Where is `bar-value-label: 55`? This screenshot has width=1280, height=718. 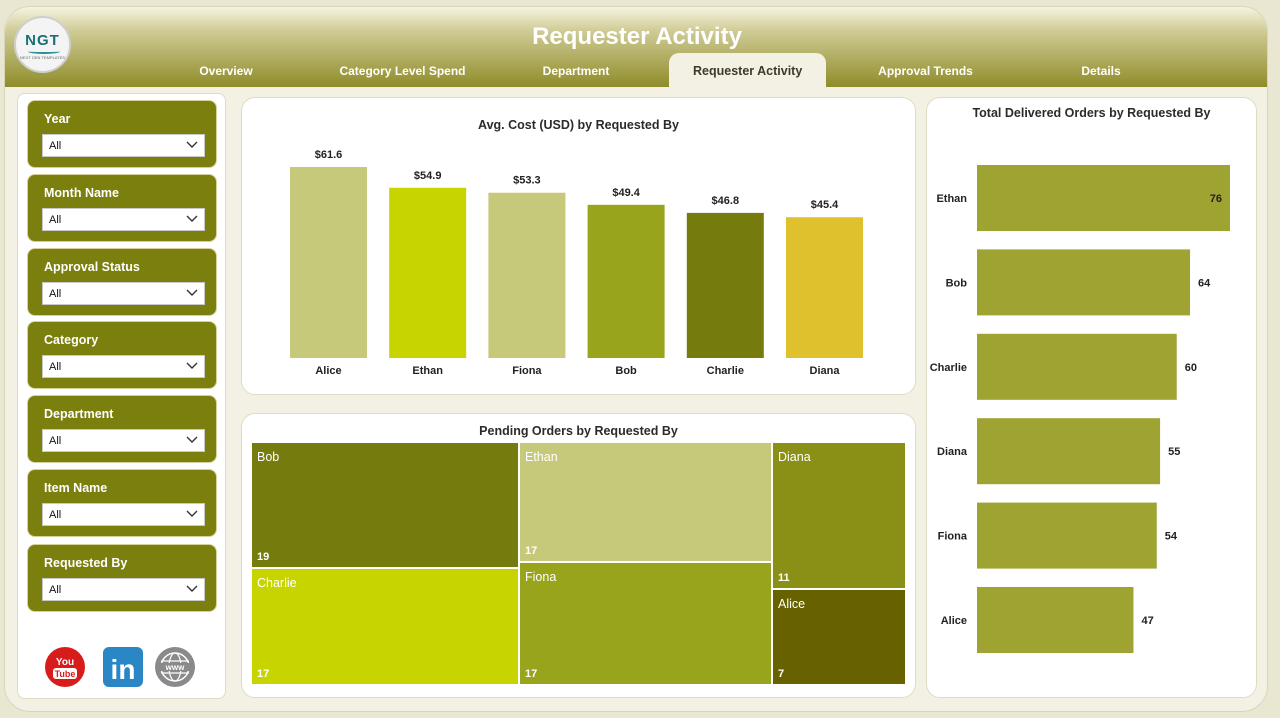
bar-value-label: 55 is located at coordinates (1174, 452).